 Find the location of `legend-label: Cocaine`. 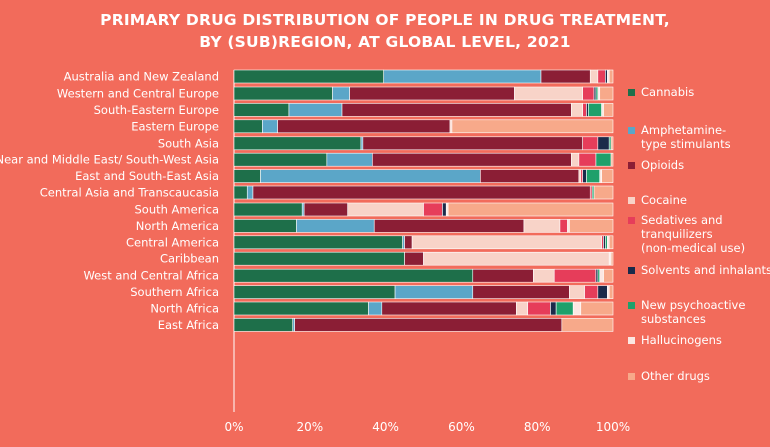

legend-label: Cocaine is located at coordinates (664, 200).